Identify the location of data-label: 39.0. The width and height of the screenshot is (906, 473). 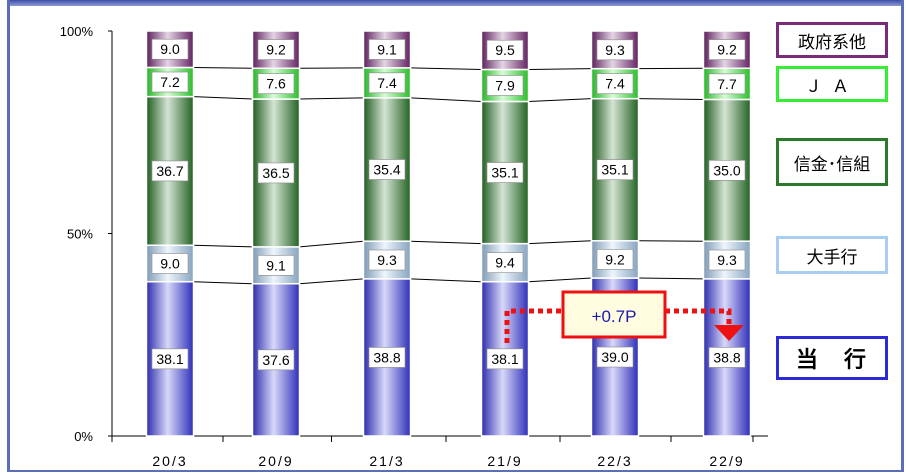
(614, 357).